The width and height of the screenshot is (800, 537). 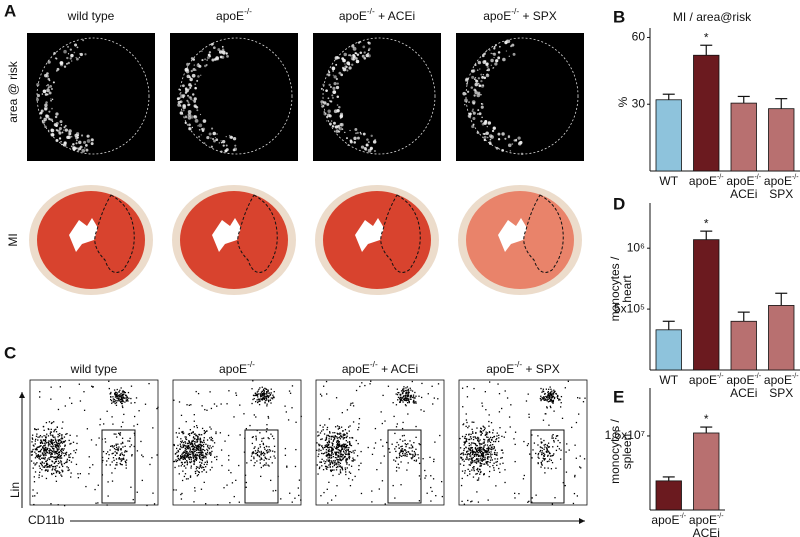 I want to click on column-header: apoE-/- + ACEi, so click(x=377, y=14).